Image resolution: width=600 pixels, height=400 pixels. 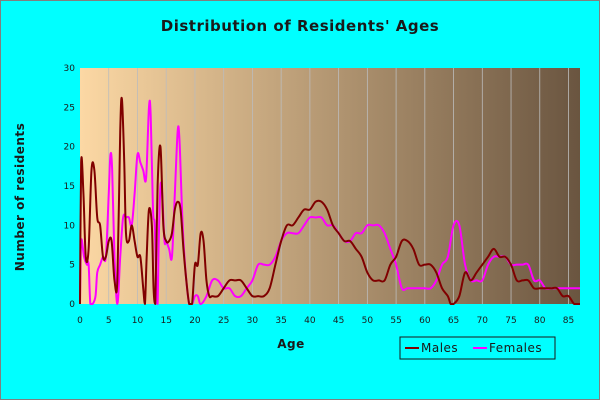 What do you see at coordinates (223, 321) in the screenshot?
I see `x-tick-label: 25` at bounding box center [223, 321].